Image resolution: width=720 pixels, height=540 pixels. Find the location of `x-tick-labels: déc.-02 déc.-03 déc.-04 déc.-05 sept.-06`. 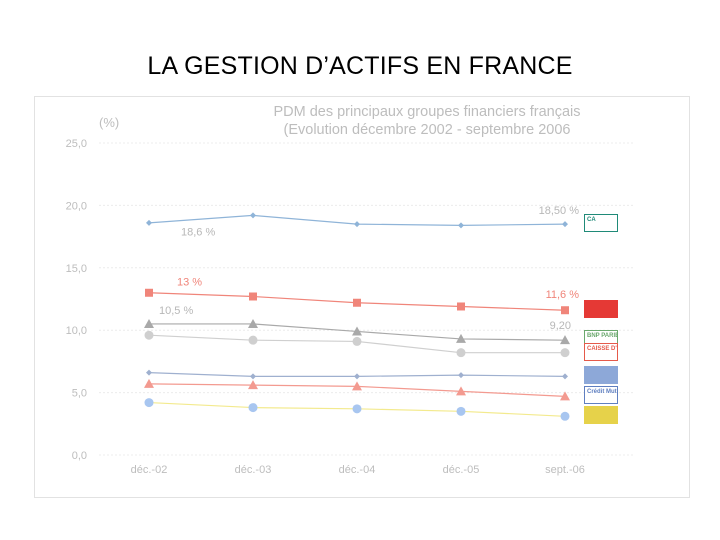

x-tick-labels: déc.-02 déc.-03 déc.-04 déc.-05 sept.-06 is located at coordinates (358, 470).